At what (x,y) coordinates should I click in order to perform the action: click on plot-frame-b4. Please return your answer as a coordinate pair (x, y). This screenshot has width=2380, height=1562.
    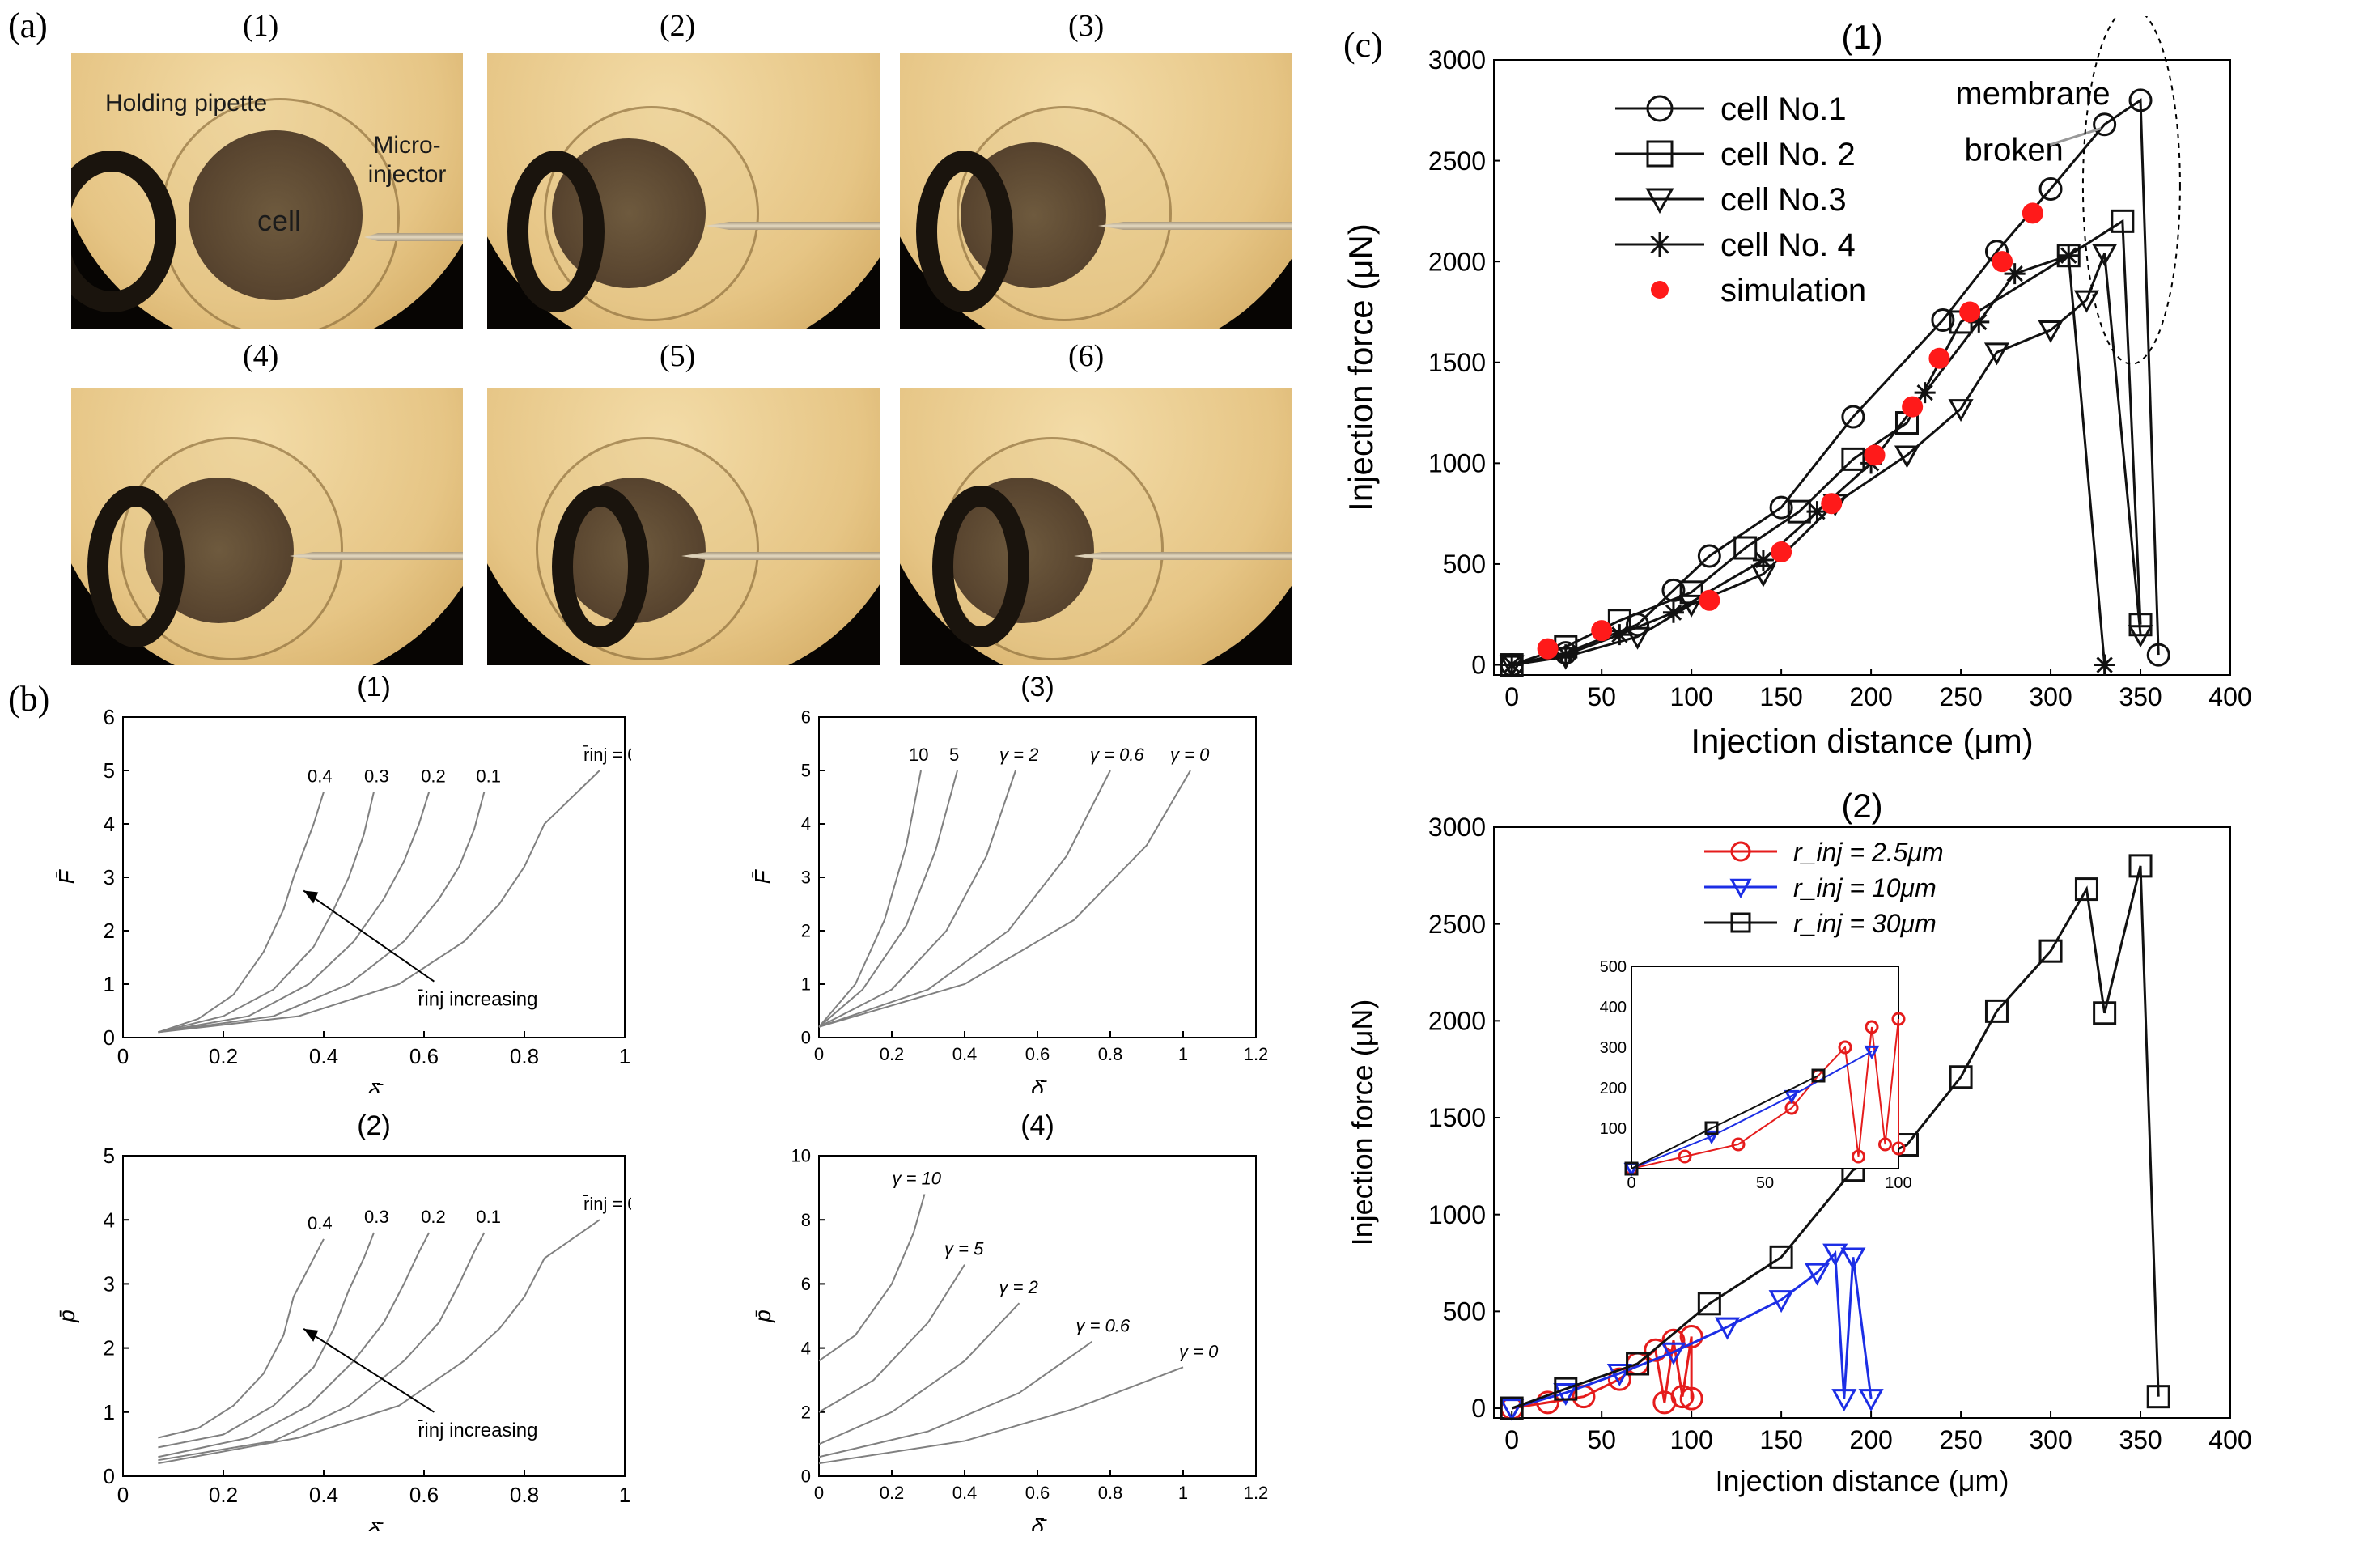
    Looking at the image, I should click on (1038, 1316).